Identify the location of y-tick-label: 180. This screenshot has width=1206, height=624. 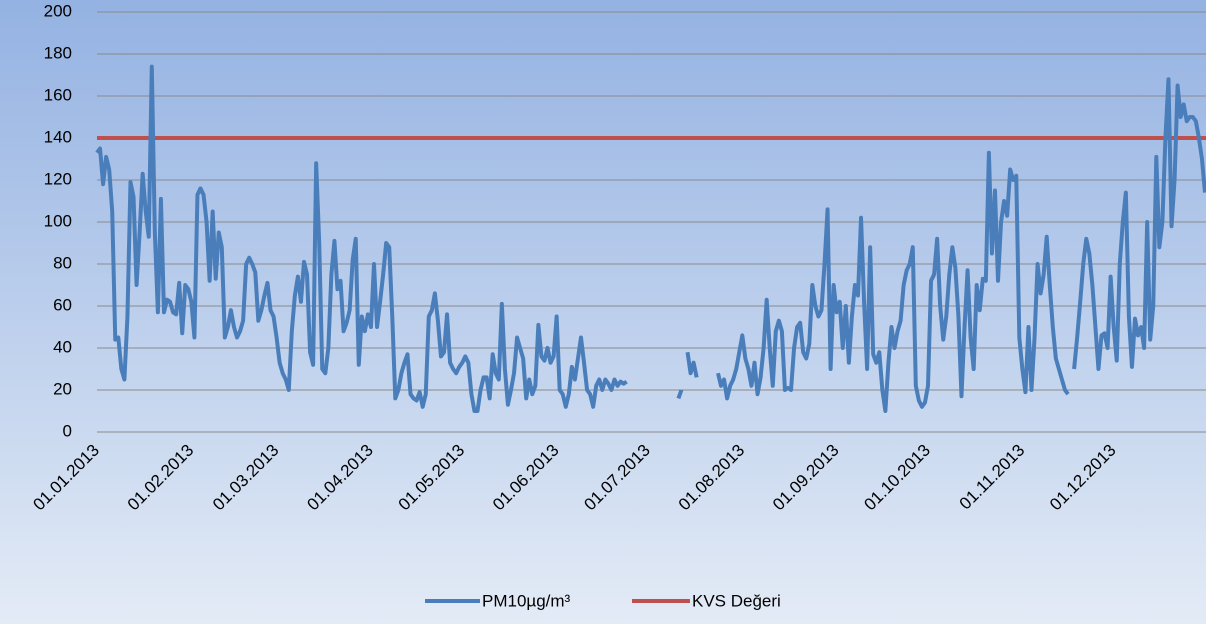
(58, 52).